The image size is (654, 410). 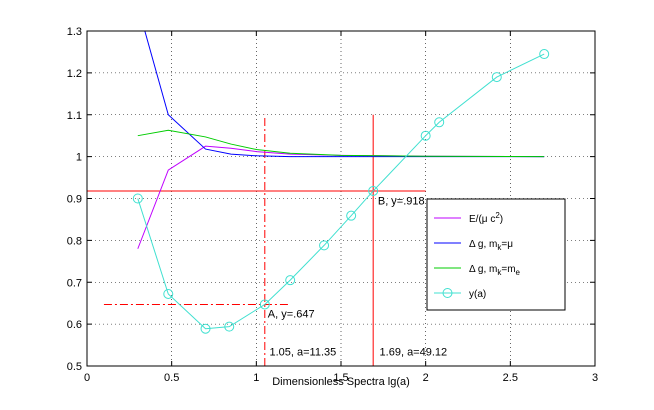 I want to click on x-tick-label: 2.5, so click(x=510, y=378).